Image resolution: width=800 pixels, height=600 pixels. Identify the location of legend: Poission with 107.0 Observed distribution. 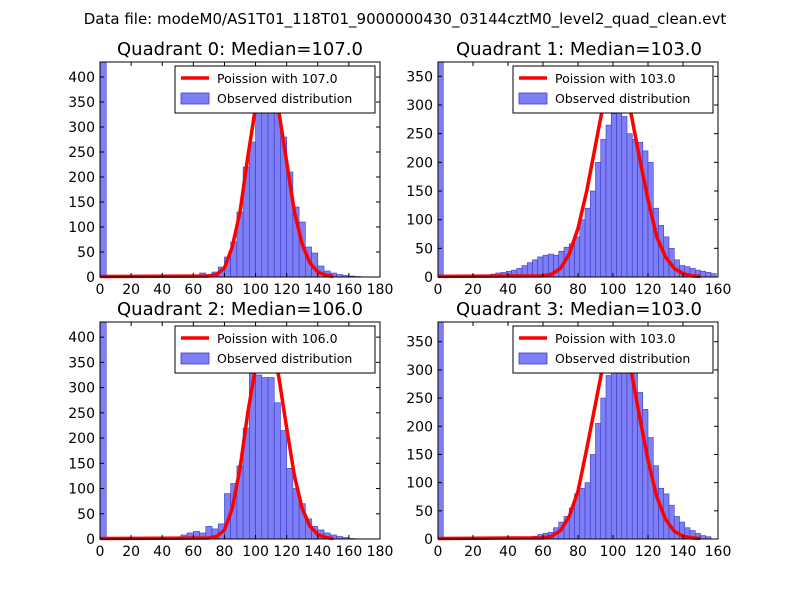
(275, 89).